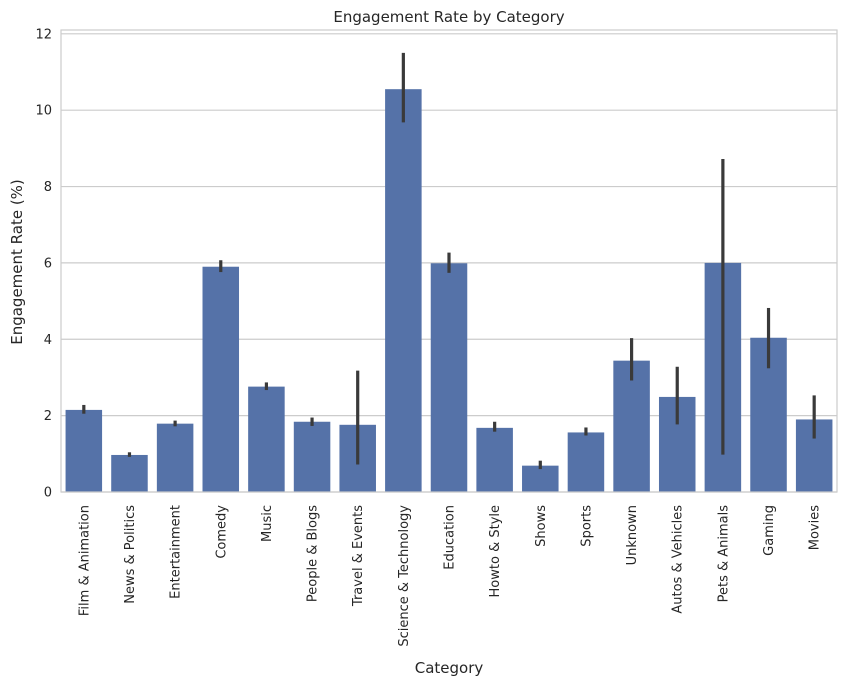  Describe the element at coordinates (450, 537) in the screenshot. I see `x-tick-label: Education` at that location.